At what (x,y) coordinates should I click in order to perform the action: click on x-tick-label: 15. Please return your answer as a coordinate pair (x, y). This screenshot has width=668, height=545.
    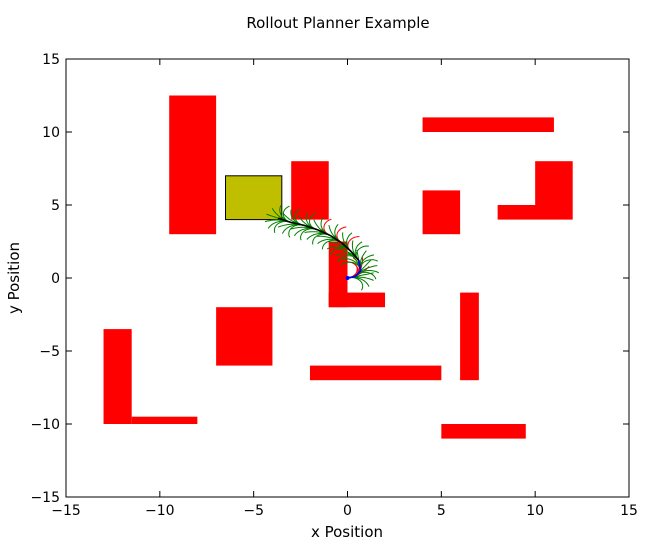
    Looking at the image, I should click on (629, 511).